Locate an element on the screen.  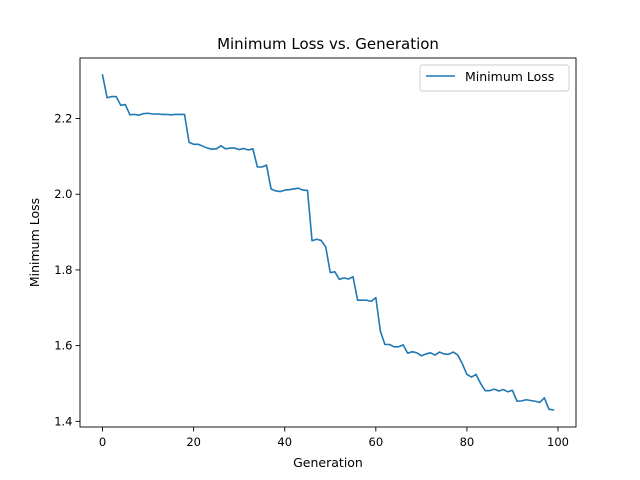
y-axis: 1.4 1.6 1.8 2.0 2.2 is located at coordinates (67, 270).